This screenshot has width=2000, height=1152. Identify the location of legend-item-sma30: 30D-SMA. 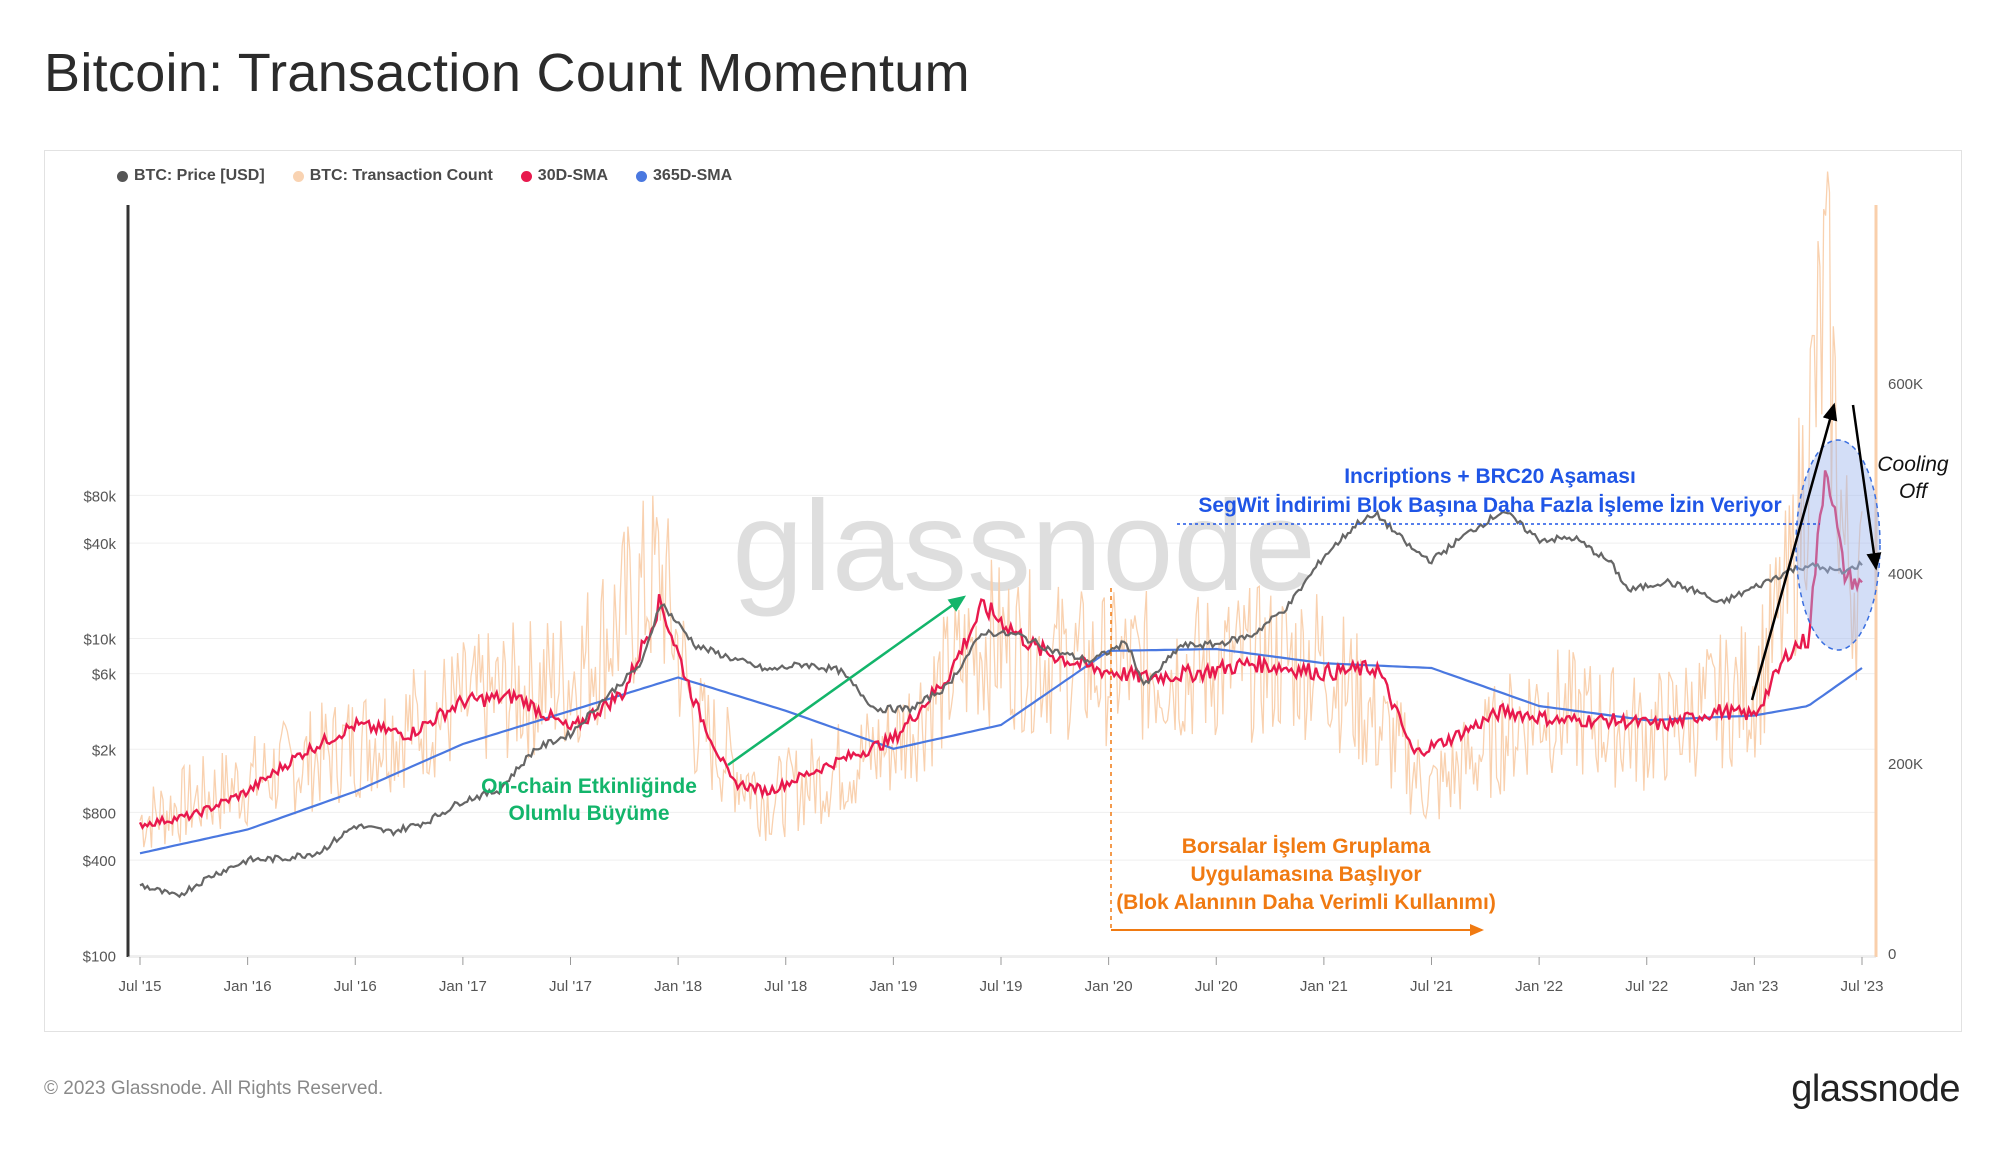
(564, 176).